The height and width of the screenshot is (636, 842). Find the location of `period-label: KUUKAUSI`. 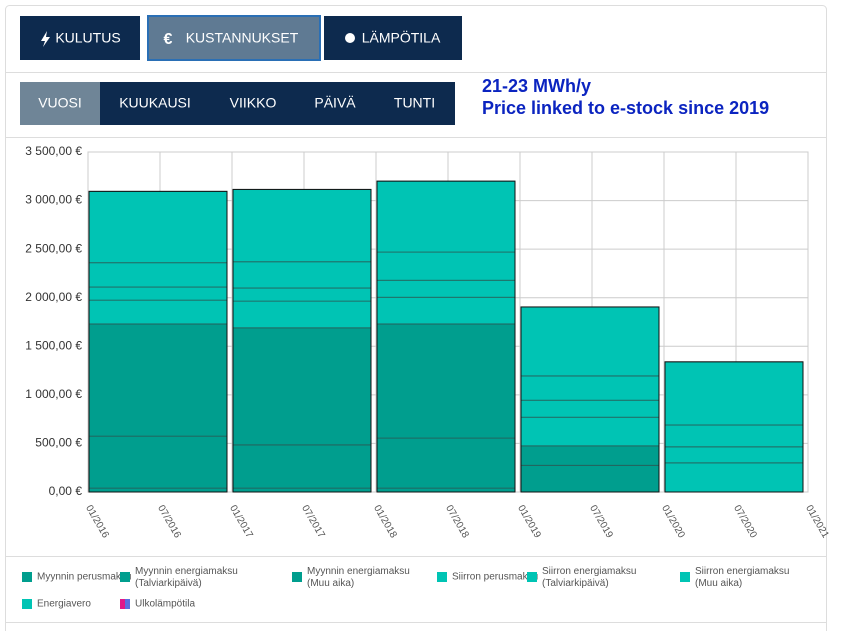

period-label: KUUKAUSI is located at coordinates (155, 103).